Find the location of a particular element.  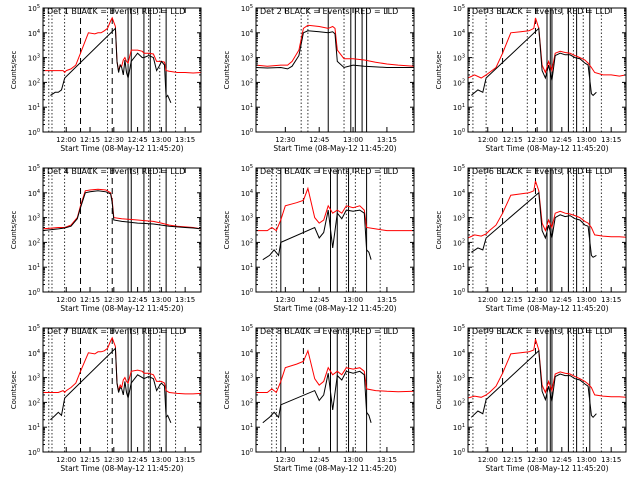

panel-title: Det 4 BLACK = Events, RED = LLD is located at coordinates (116, 171).